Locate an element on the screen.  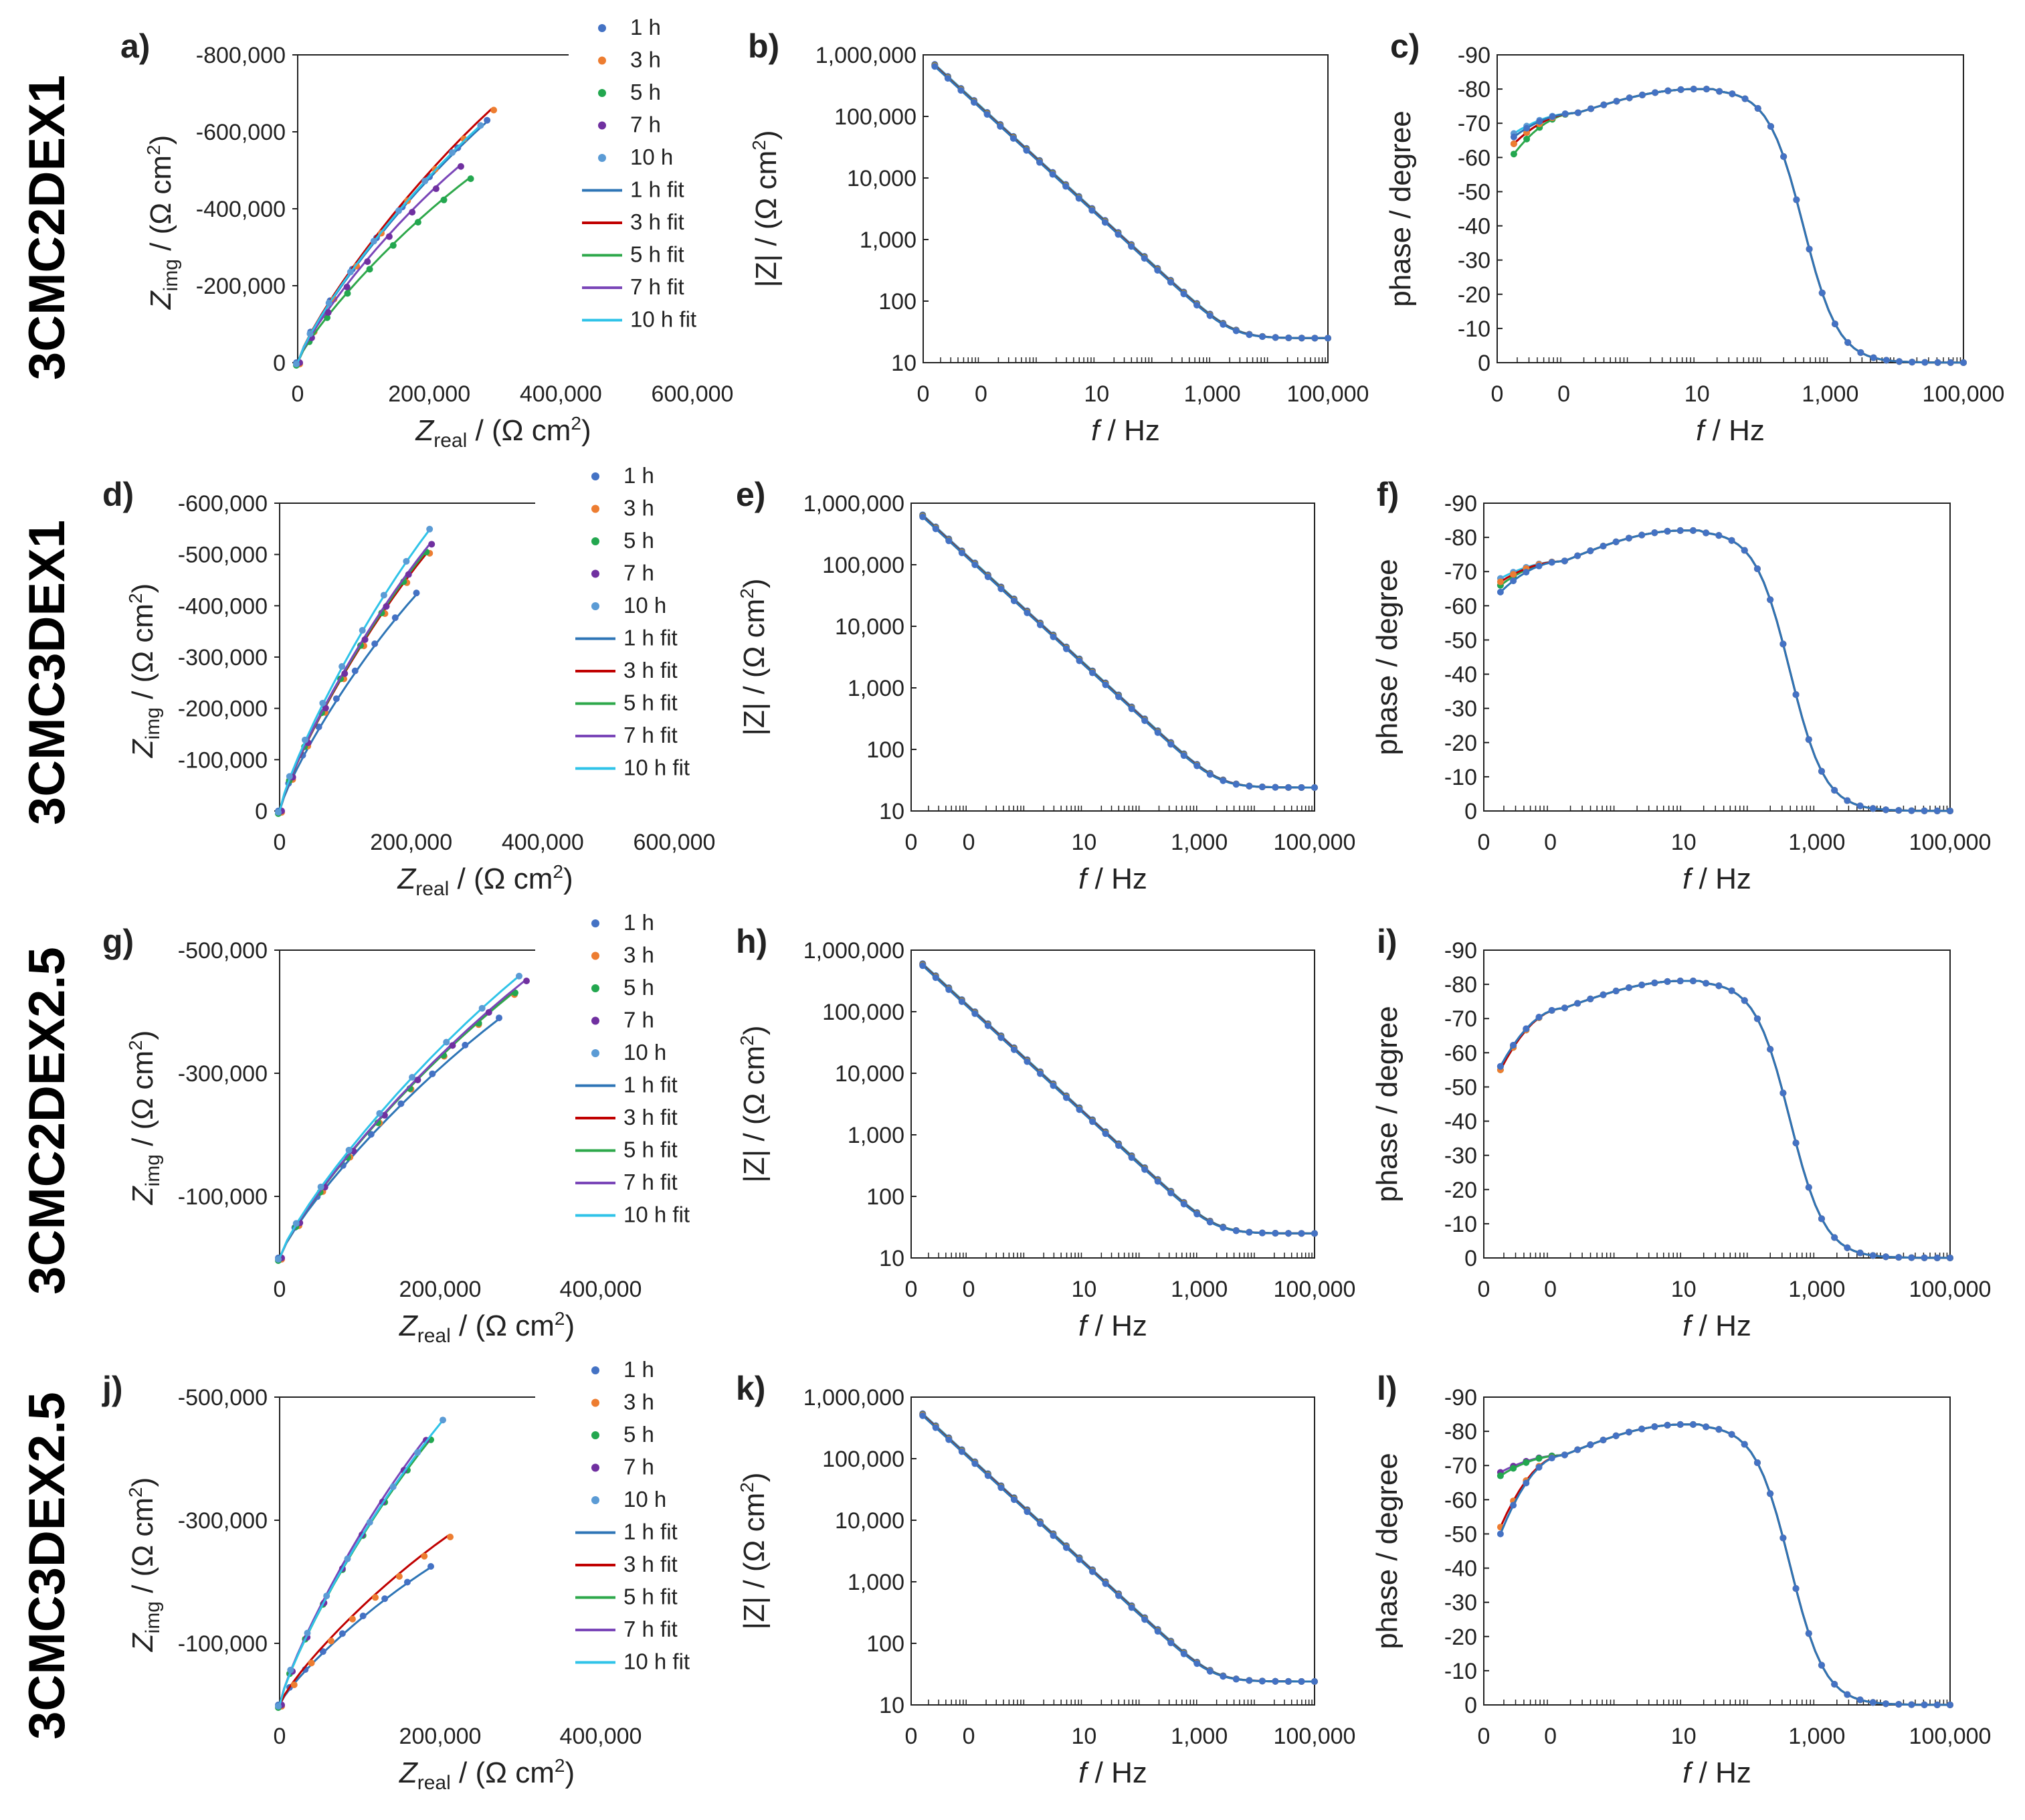
panel-label: c) is located at coordinates (1405, 46).